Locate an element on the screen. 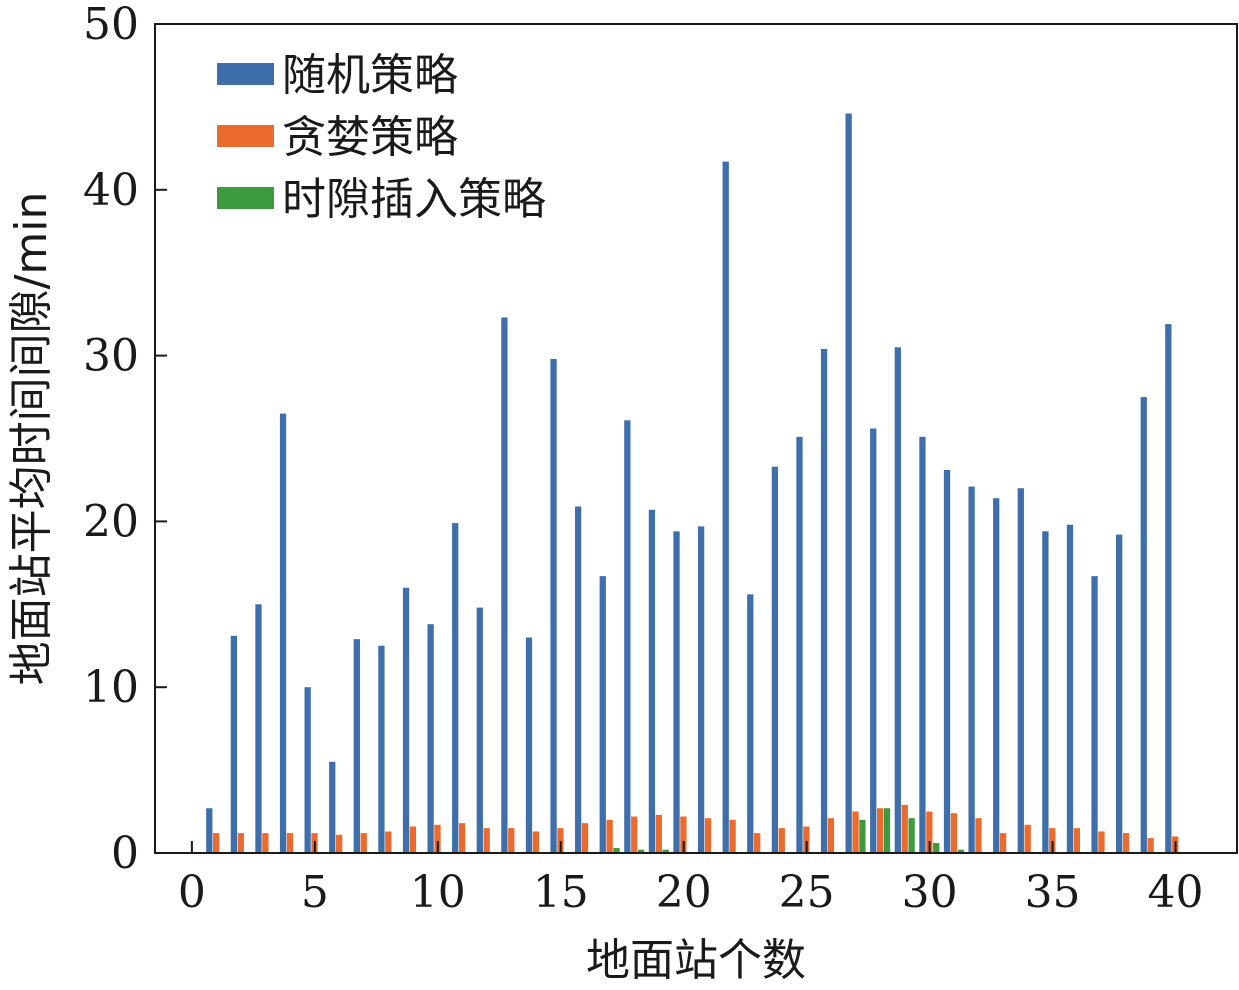 This screenshot has width=1239, height=990. legend-label-random: 随机策略 is located at coordinates (370, 75).